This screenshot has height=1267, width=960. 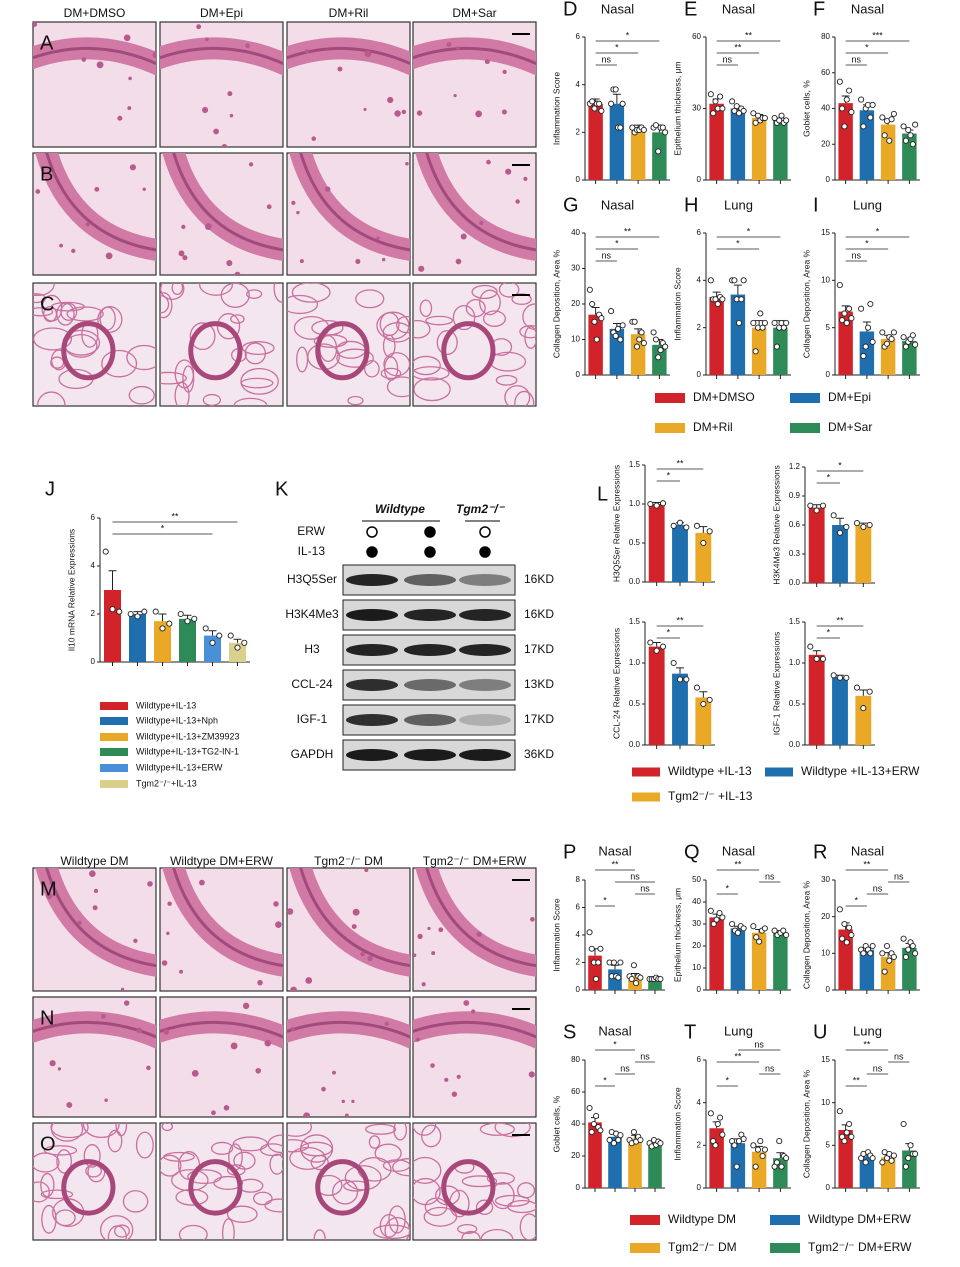 I want to click on blot-group: Tgm2⁻/⁻, so click(x=481, y=509).